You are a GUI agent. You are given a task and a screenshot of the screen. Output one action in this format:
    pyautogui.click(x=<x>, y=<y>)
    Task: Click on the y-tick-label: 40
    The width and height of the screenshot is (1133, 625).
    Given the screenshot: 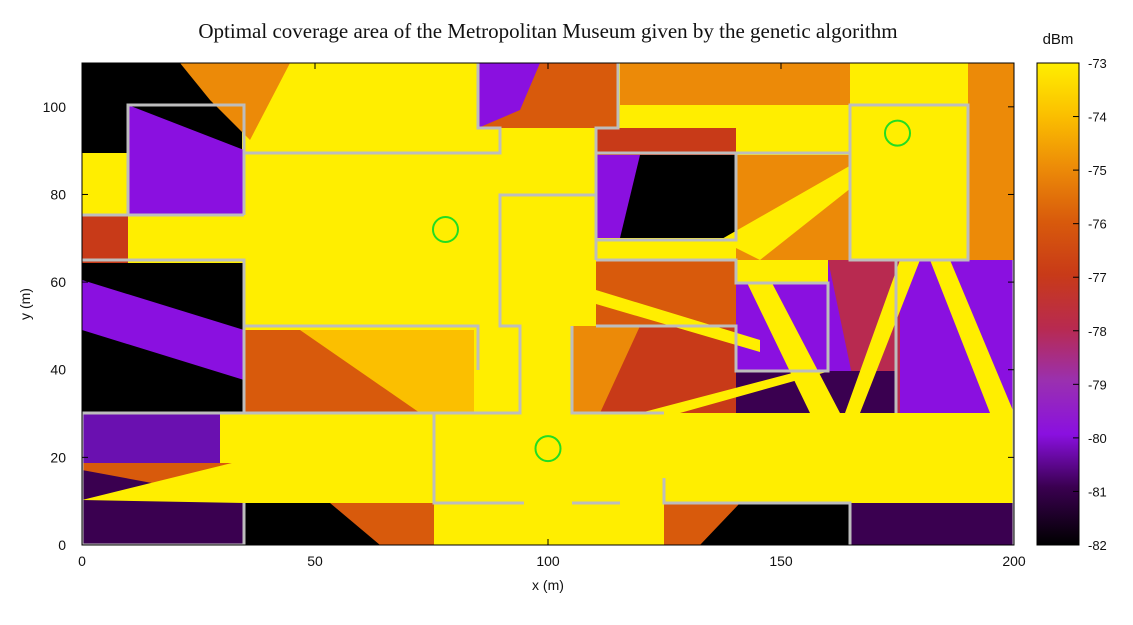 What is the action you would take?
    pyautogui.click(x=58, y=370)
    